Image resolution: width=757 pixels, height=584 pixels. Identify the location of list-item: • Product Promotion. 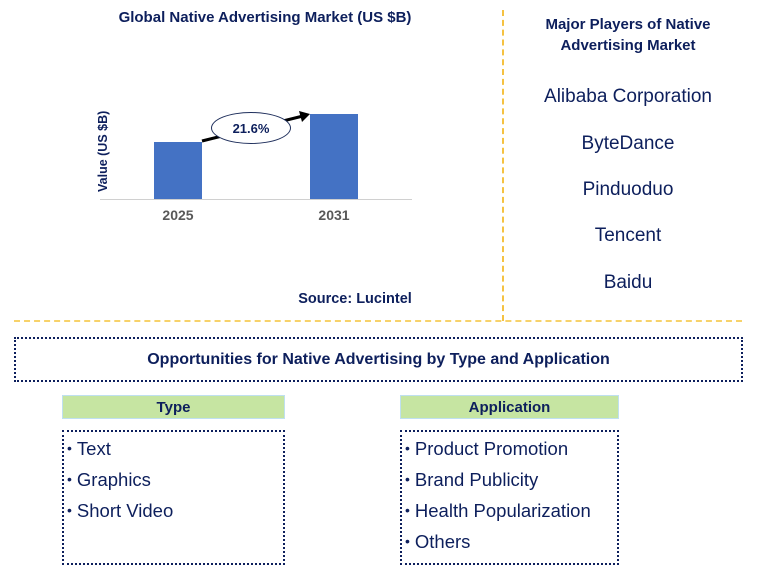
(511, 448).